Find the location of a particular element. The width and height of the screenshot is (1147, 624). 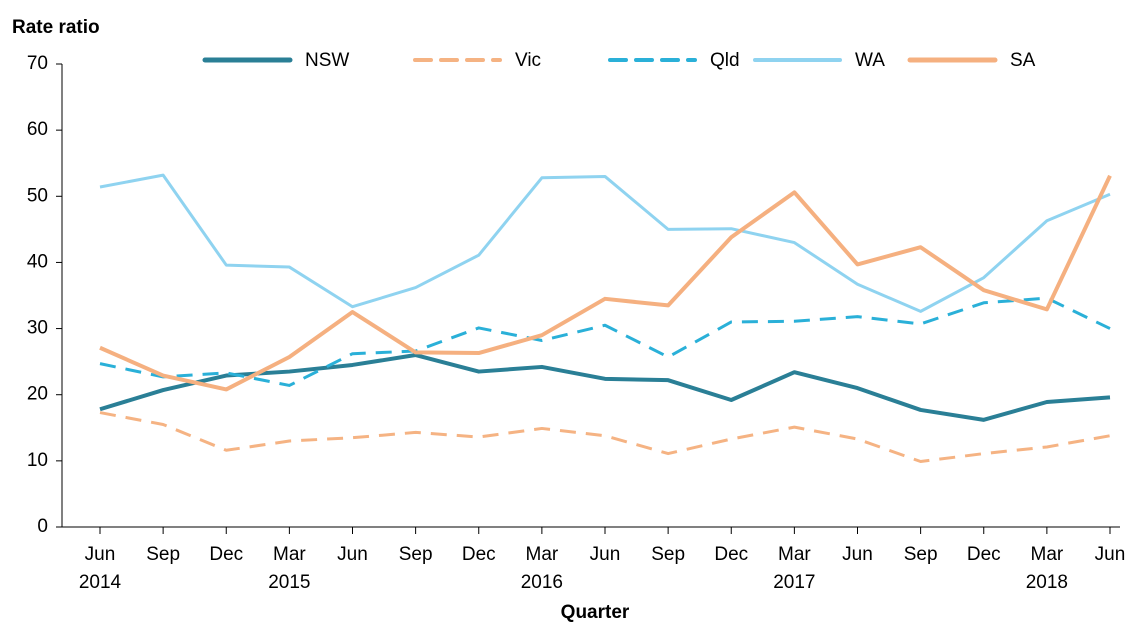

y-tick-label: 70 is located at coordinates (37, 63).